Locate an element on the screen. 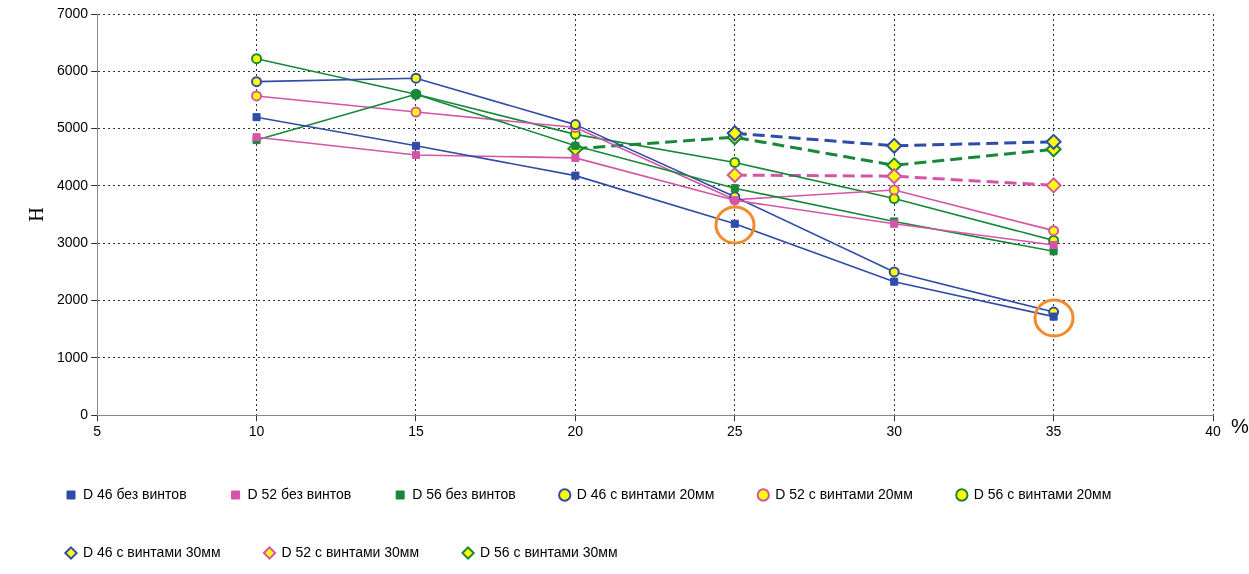  legend-label: D 46 с винтами 20мм is located at coordinates (645, 493).